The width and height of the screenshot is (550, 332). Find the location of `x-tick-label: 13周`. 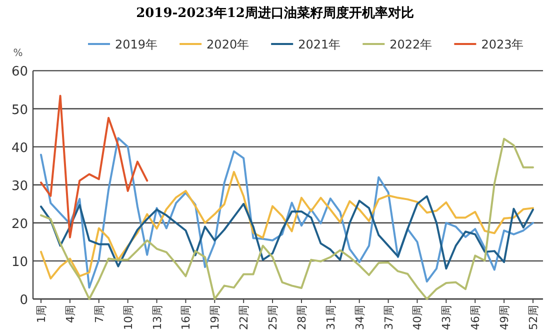

x-tick-label: 13周 is located at coordinates (157, 317).